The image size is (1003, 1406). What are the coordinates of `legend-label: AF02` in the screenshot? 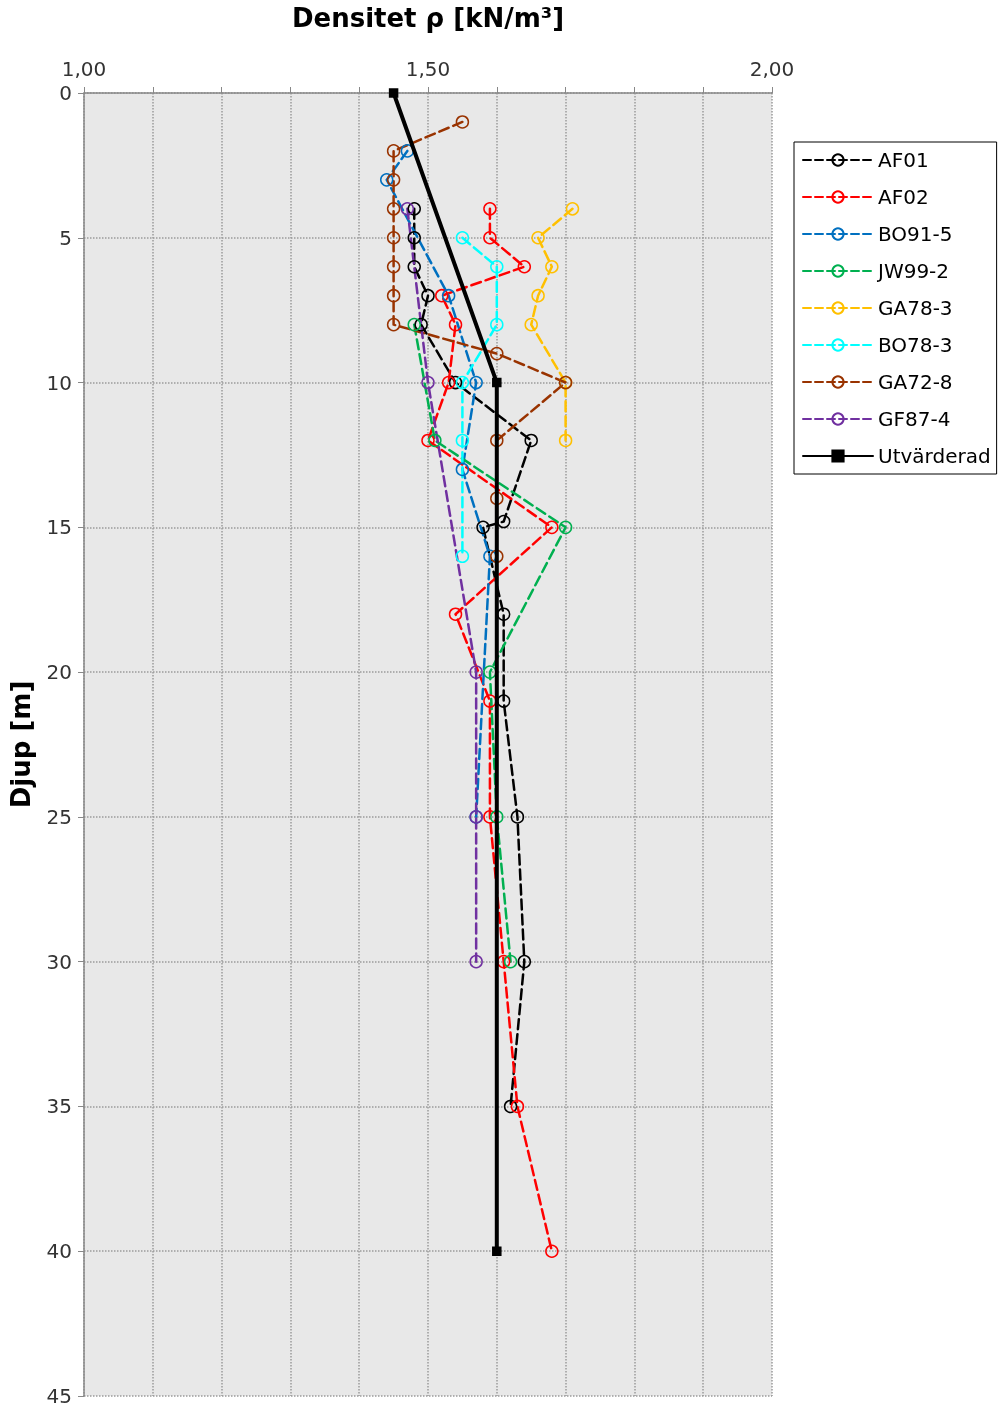 It's located at (903, 197).